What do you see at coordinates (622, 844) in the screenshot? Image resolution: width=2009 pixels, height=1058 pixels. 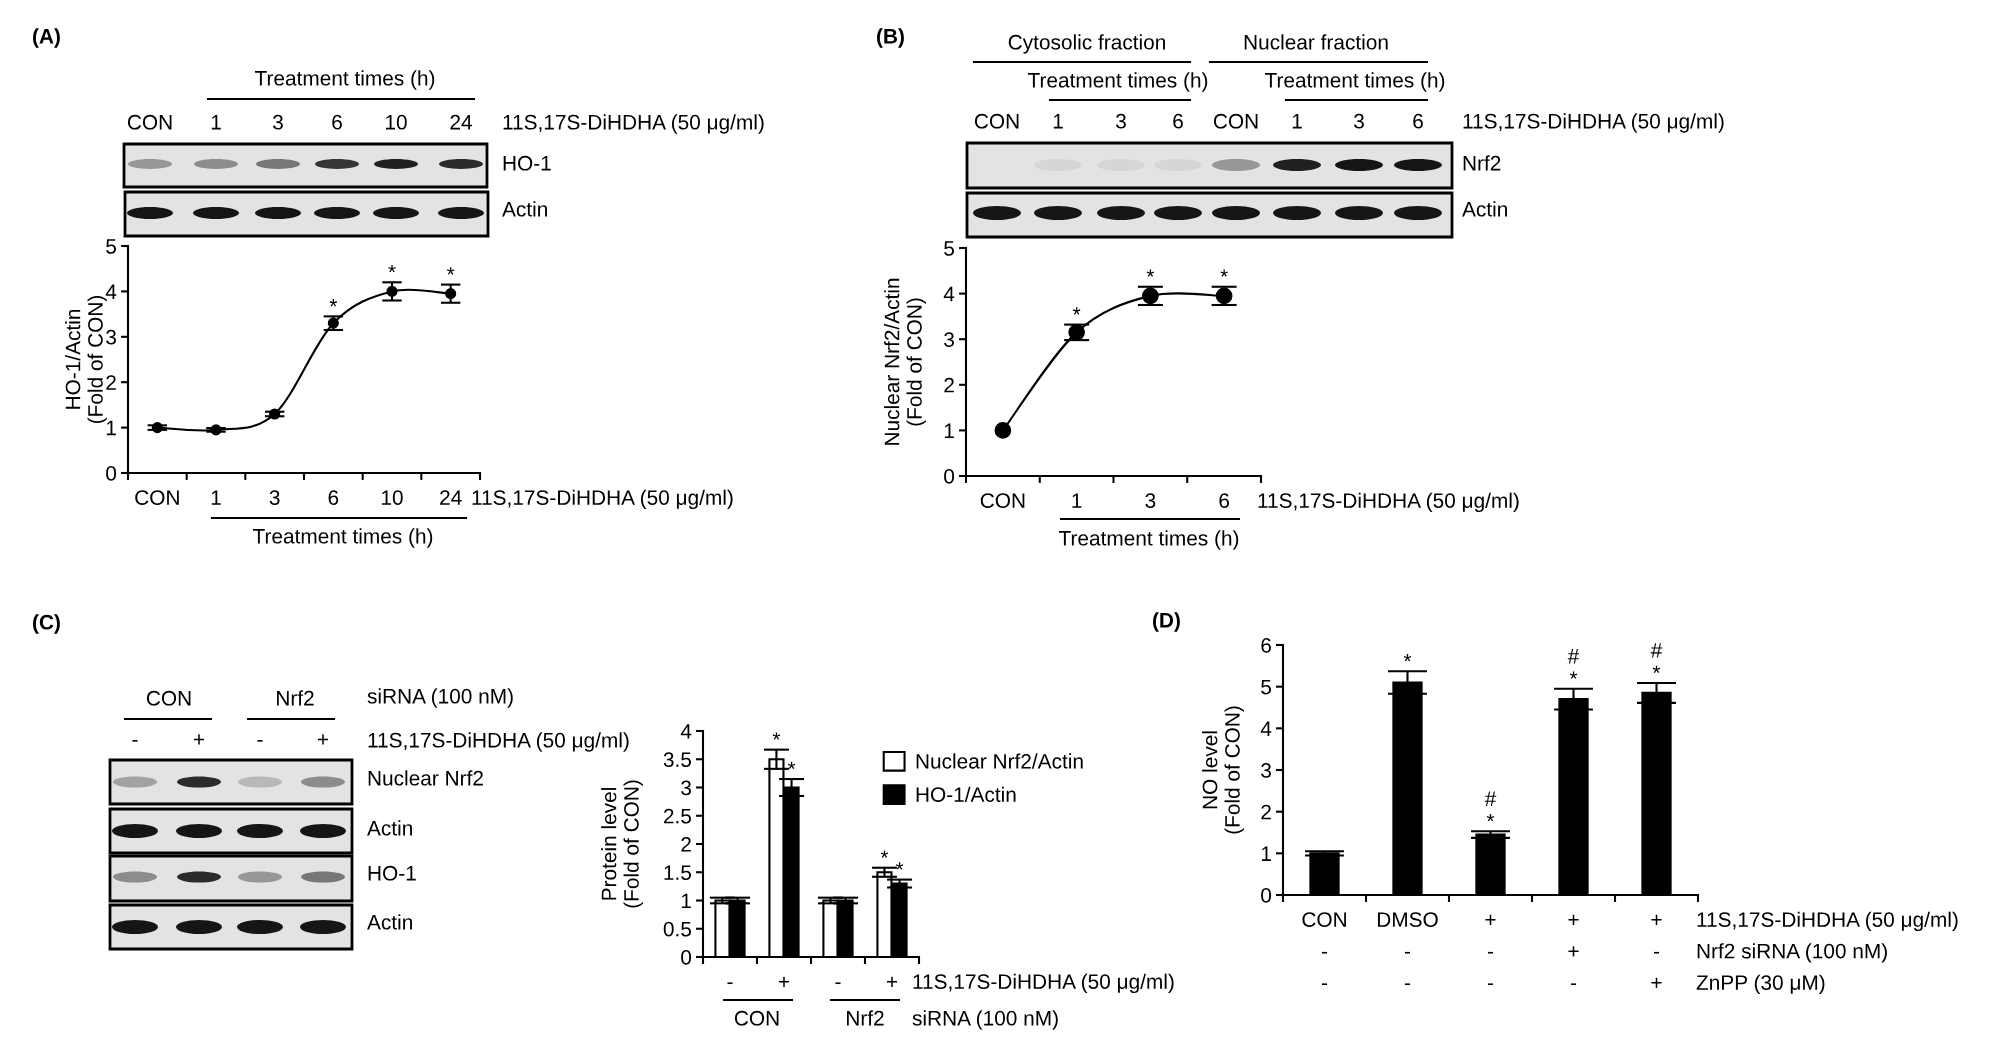 I see `y-axis-title: Protein level (Fold of CON)` at bounding box center [622, 844].